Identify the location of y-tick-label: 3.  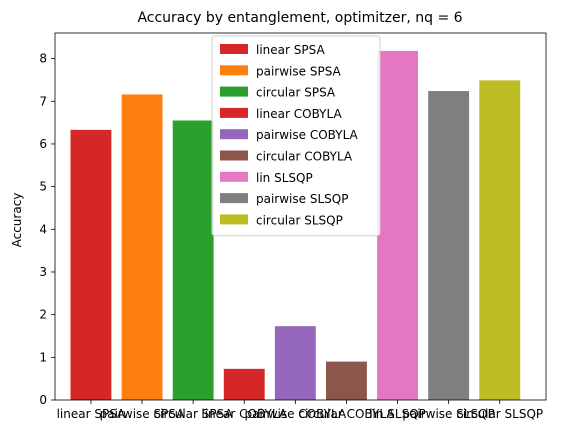
(43, 272).